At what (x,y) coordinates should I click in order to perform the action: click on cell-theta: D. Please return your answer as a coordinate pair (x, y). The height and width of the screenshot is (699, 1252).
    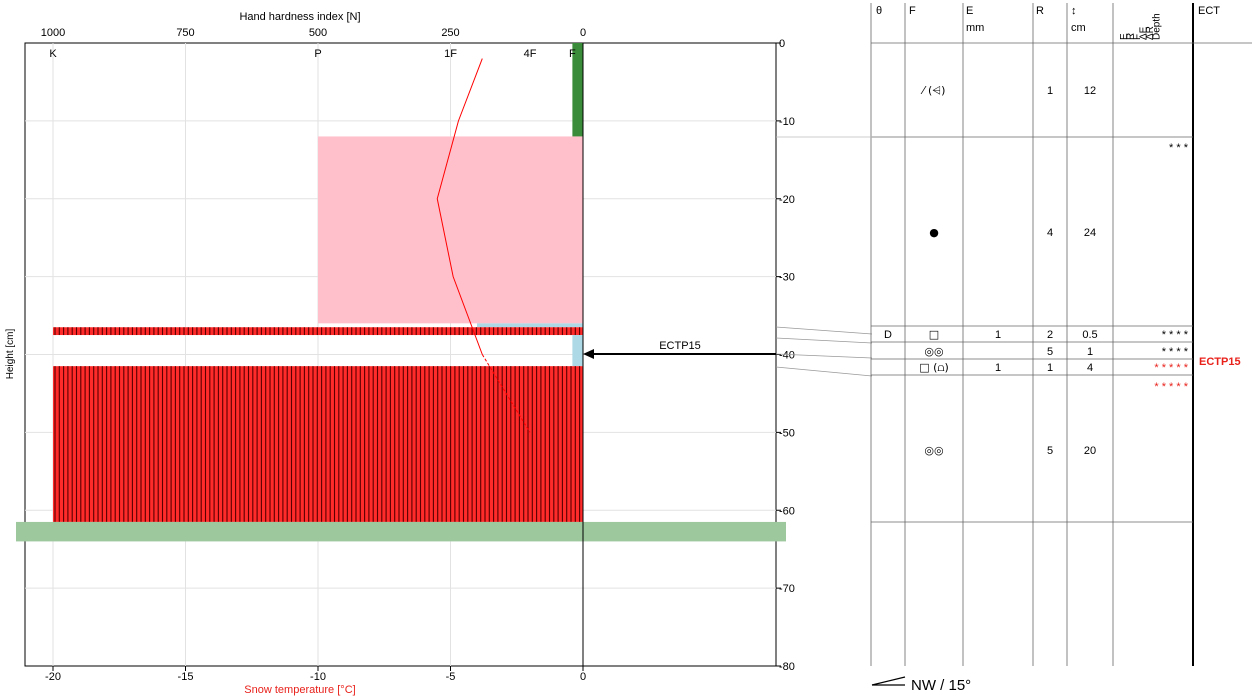
    Looking at the image, I should click on (888, 335).